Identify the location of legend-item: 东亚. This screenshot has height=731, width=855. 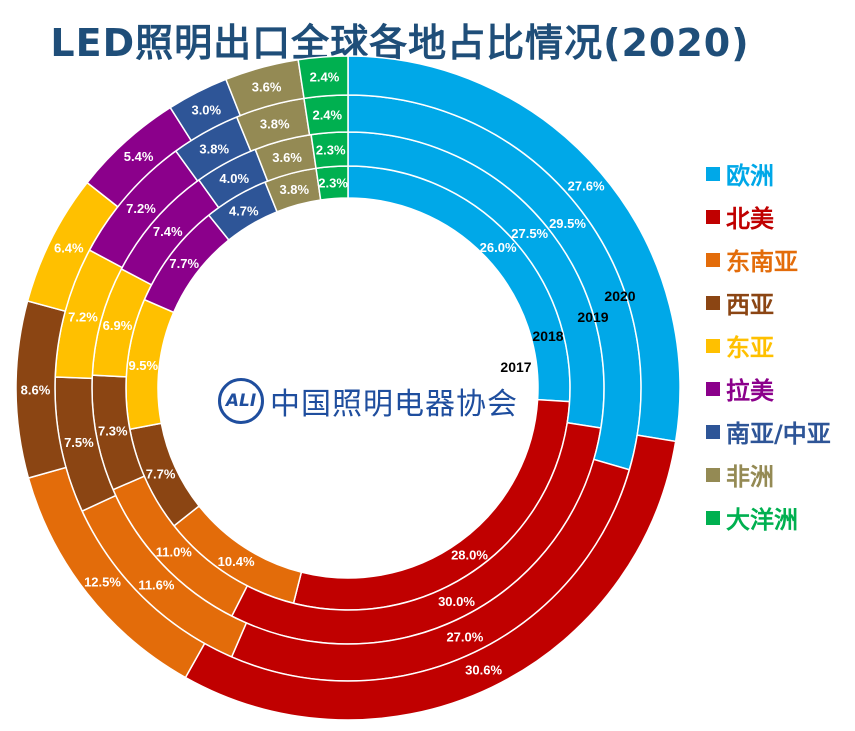
(768, 345).